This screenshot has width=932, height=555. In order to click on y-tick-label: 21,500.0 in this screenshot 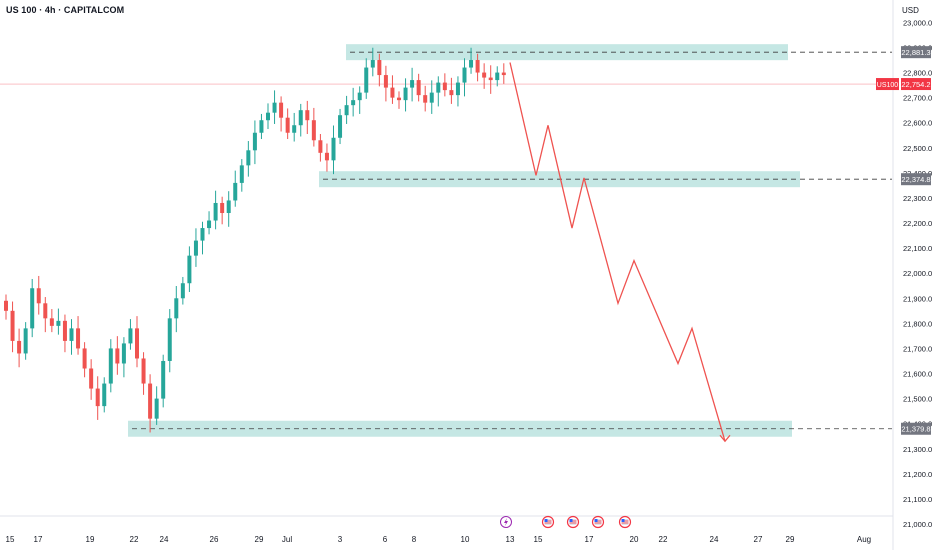, I will do `click(917, 399)`.